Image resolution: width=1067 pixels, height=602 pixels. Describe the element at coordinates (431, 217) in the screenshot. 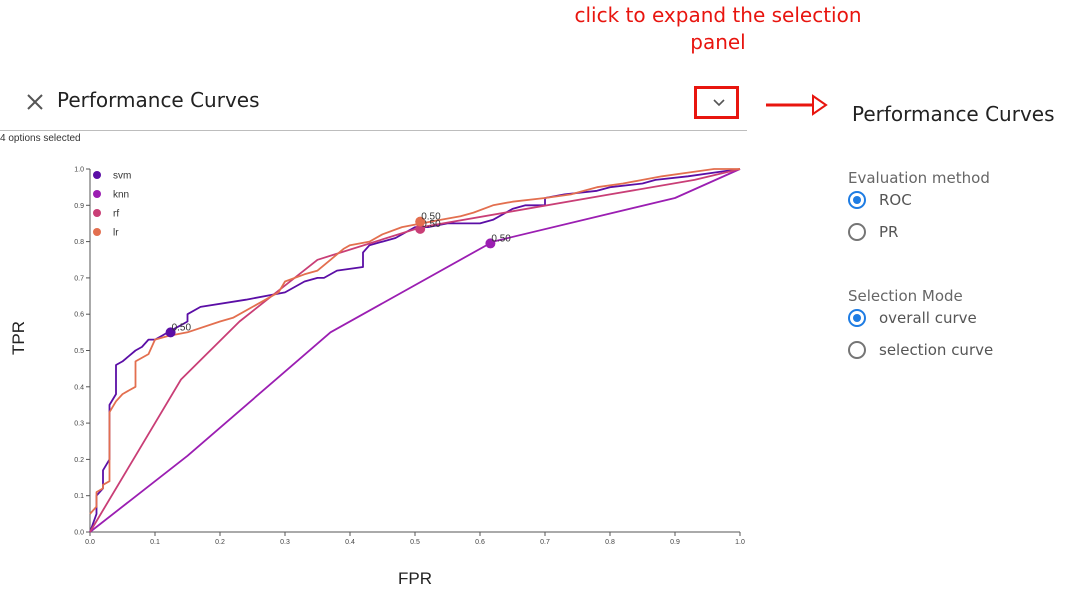

I see `threshold-label-lr: 0.50` at that location.